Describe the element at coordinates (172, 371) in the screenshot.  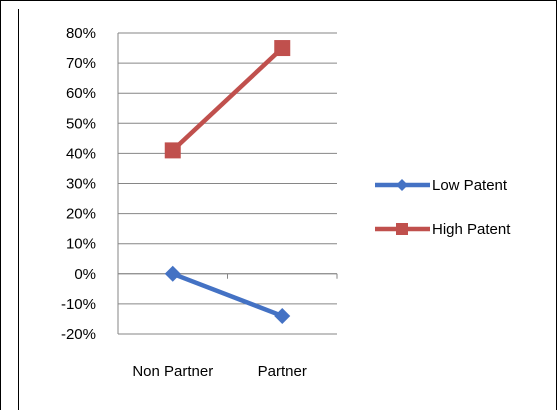
I see `x-tick-label: Non Partner` at that location.